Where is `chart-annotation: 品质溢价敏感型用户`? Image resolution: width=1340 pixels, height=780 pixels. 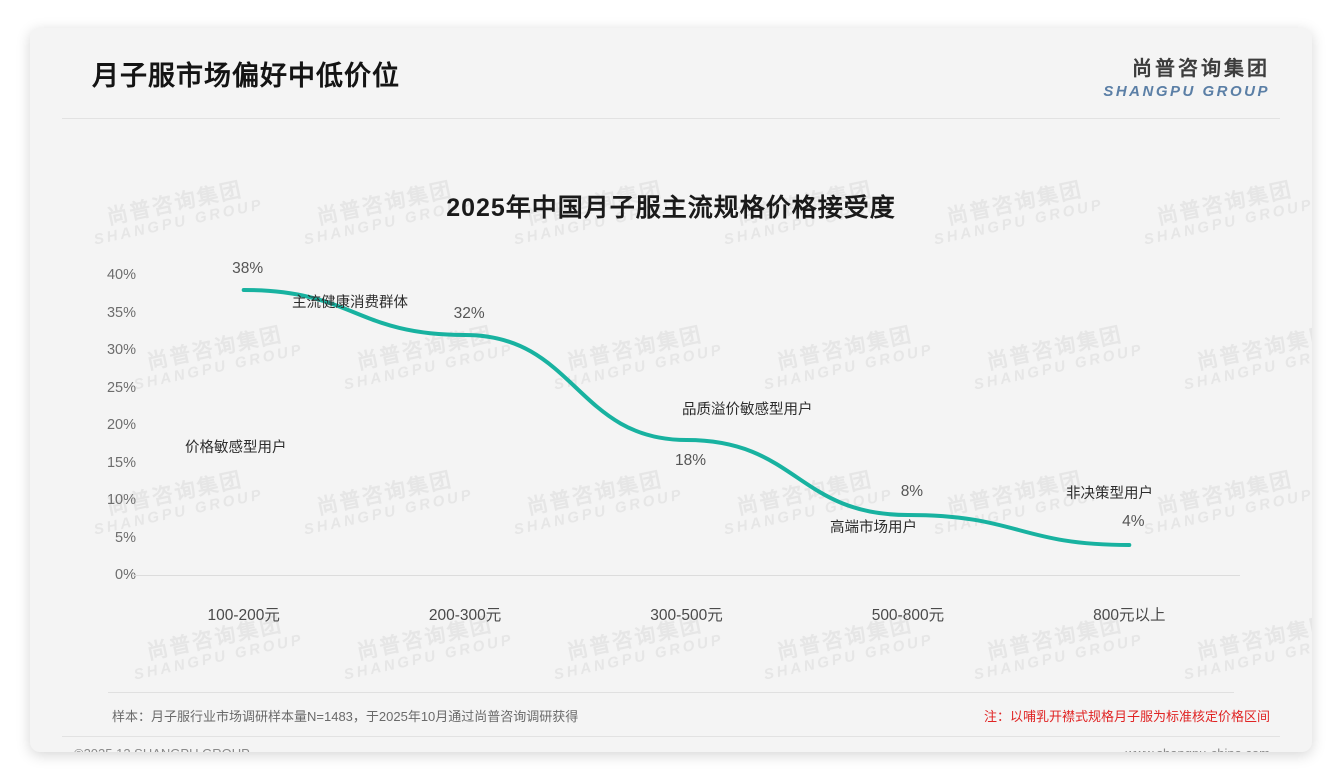
chart-annotation: 品质溢价敏感型用户 is located at coordinates (747, 410).